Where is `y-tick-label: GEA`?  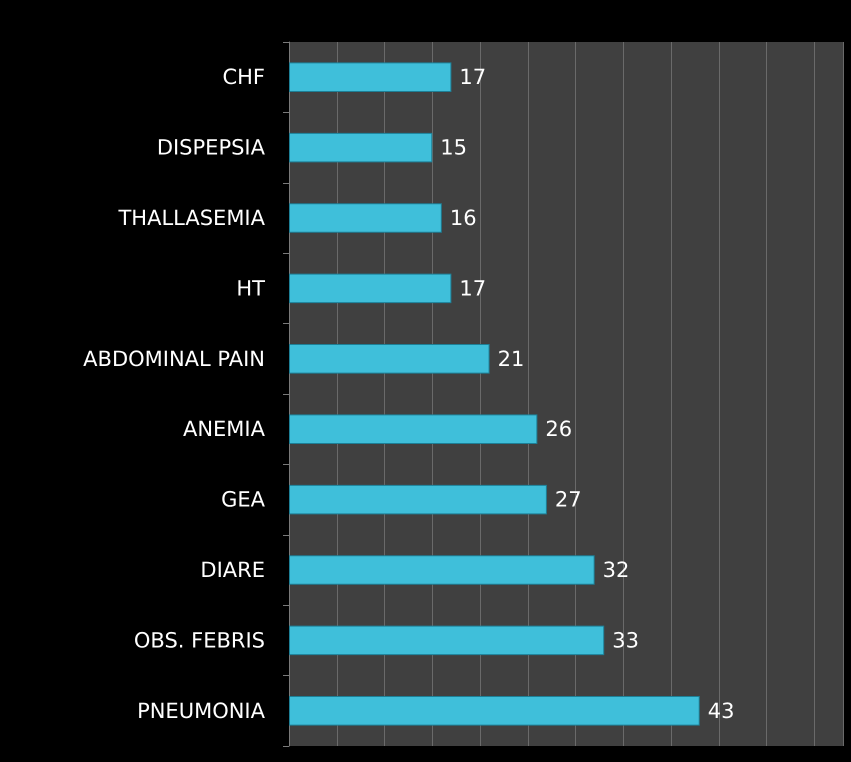
y-tick-label: GEA is located at coordinates (243, 500).